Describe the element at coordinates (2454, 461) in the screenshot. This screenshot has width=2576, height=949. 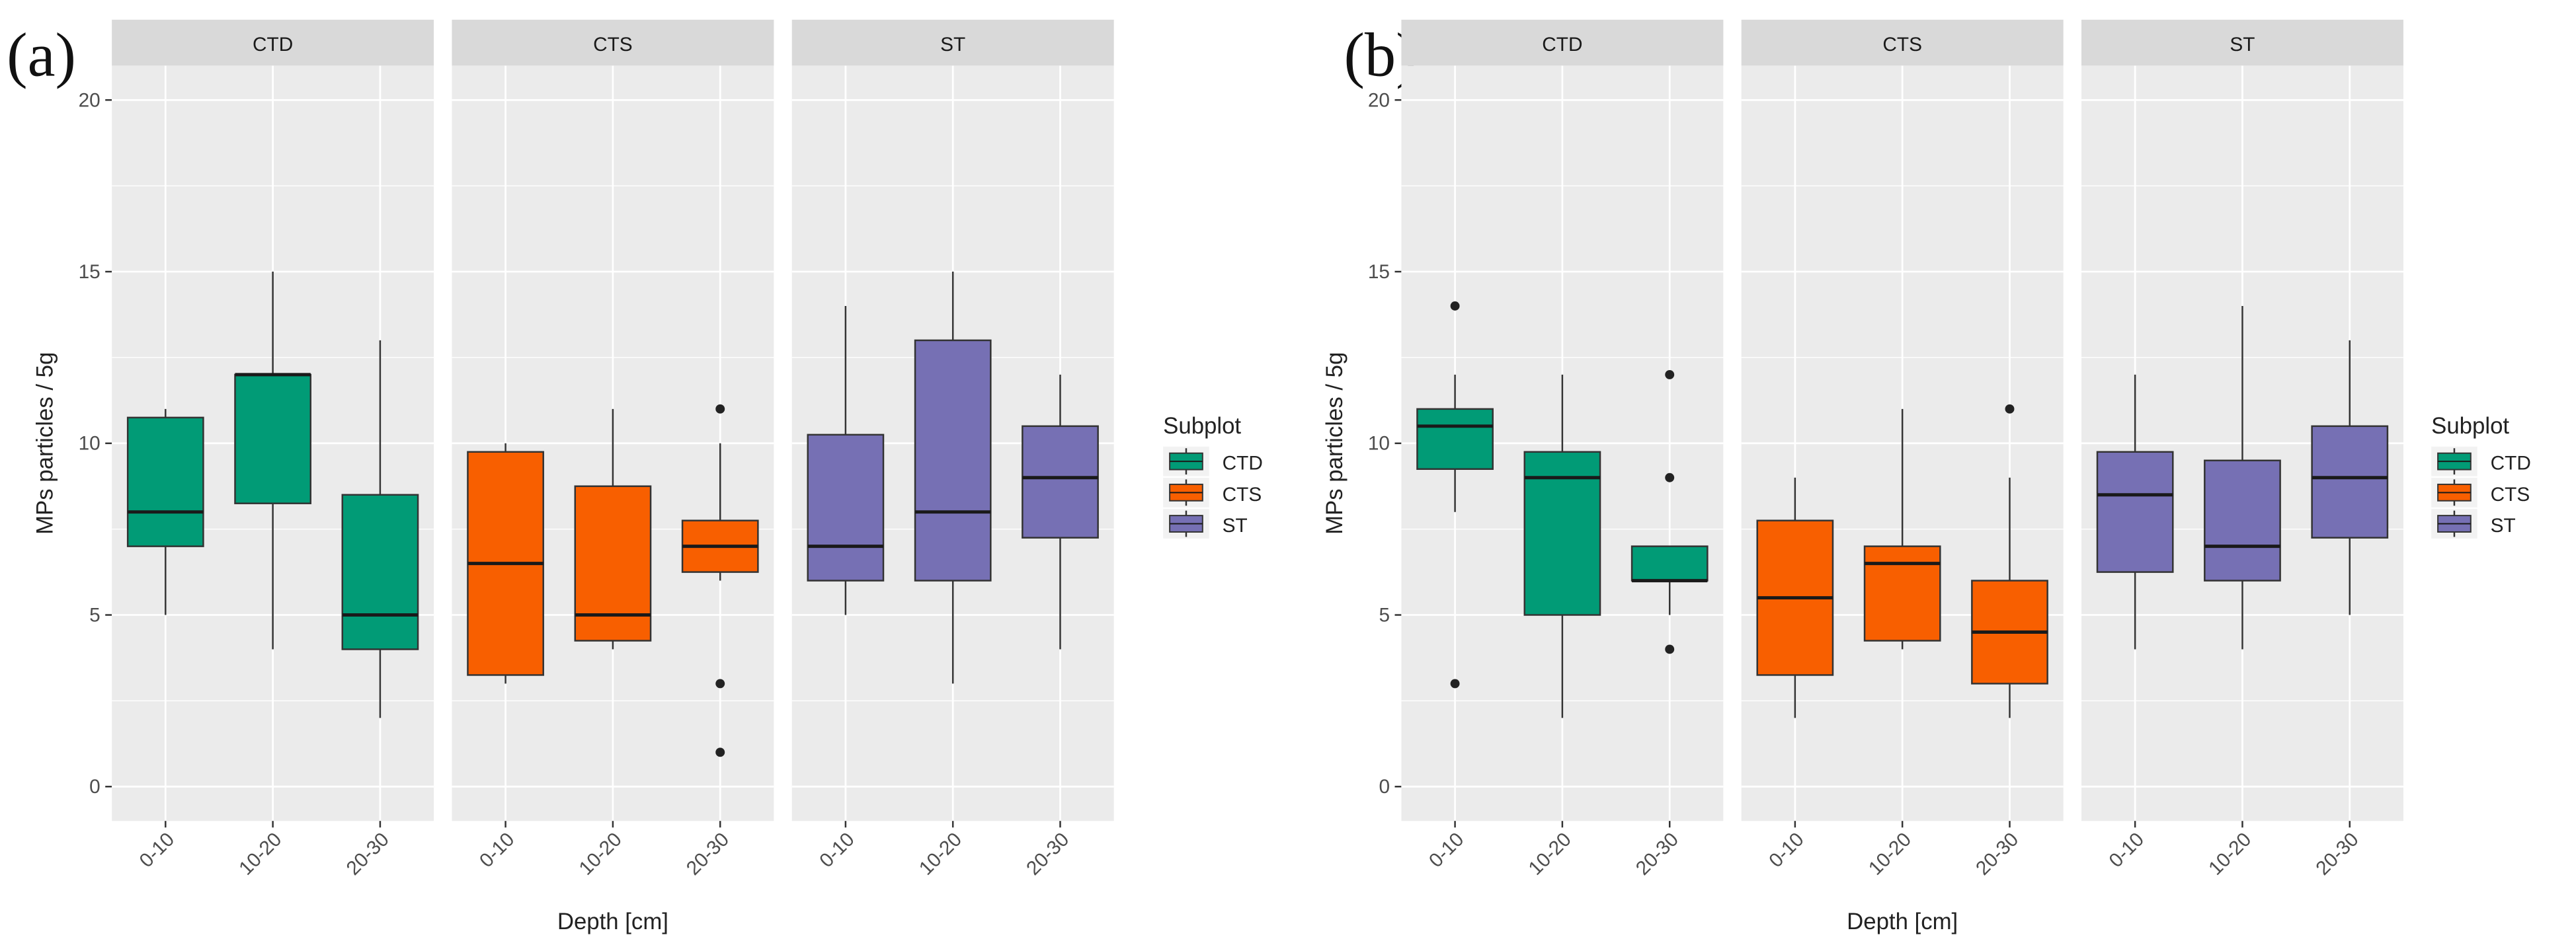
I see `legend-key-ctd` at that location.